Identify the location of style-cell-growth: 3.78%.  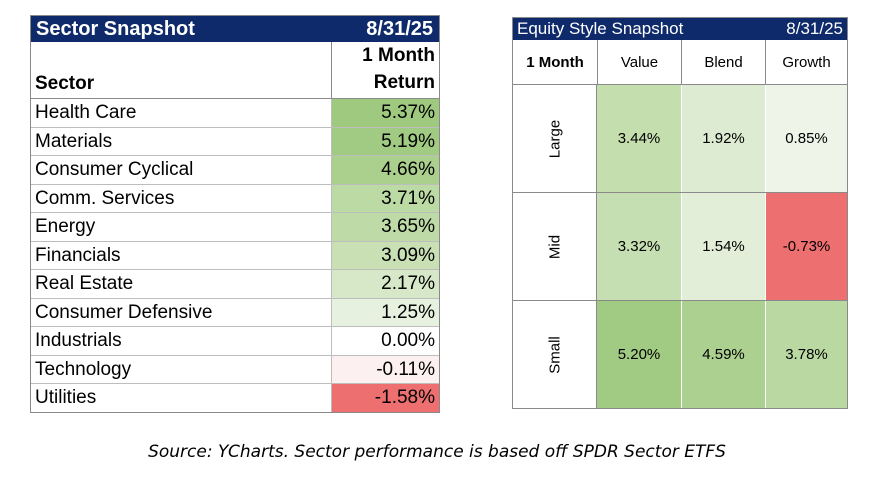
(806, 354).